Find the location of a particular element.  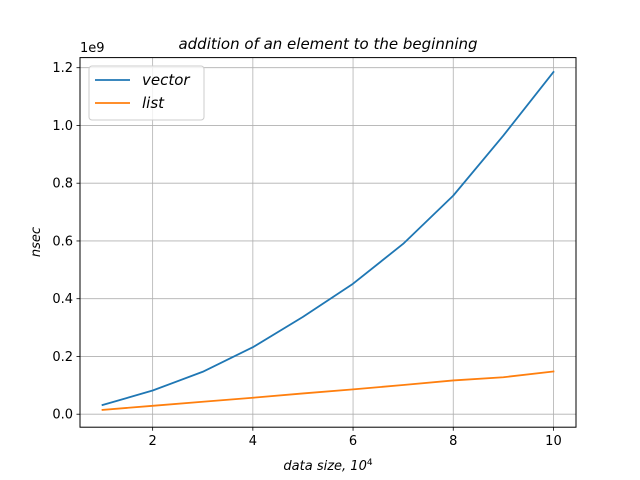

chart-title: addition of an element to the beginning is located at coordinates (327, 44).